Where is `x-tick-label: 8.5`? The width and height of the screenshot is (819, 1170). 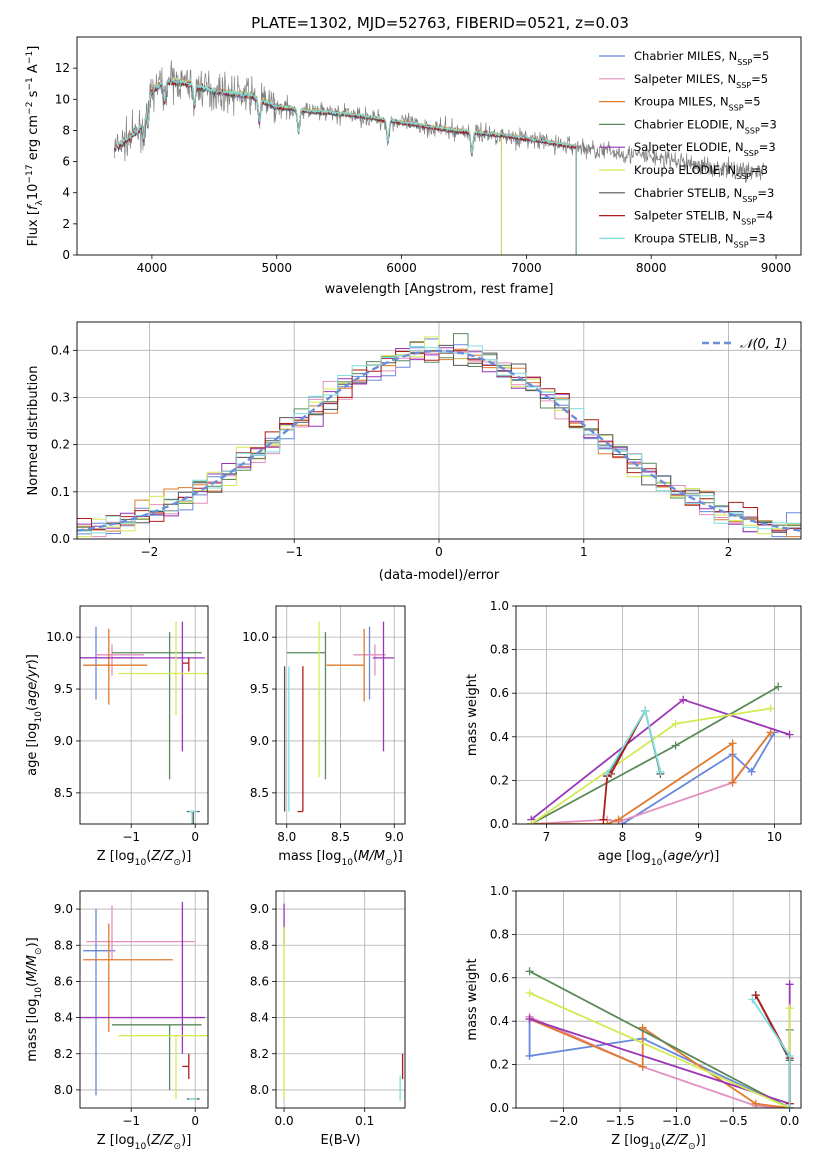 x-tick-label: 8.5 is located at coordinates (340, 837).